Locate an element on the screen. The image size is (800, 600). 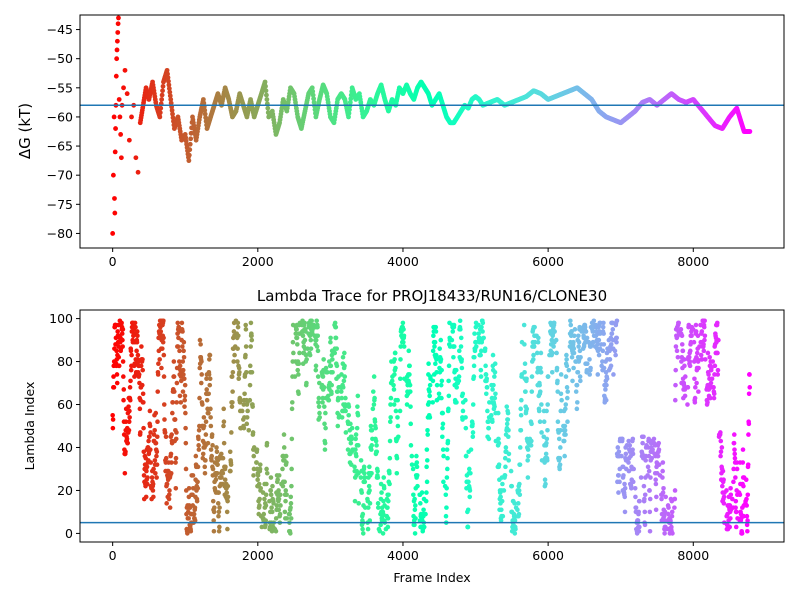
lambda-chart-title: Lambda Trace for PROJ18433/RUN16/CLONE30 is located at coordinates (432, 296).